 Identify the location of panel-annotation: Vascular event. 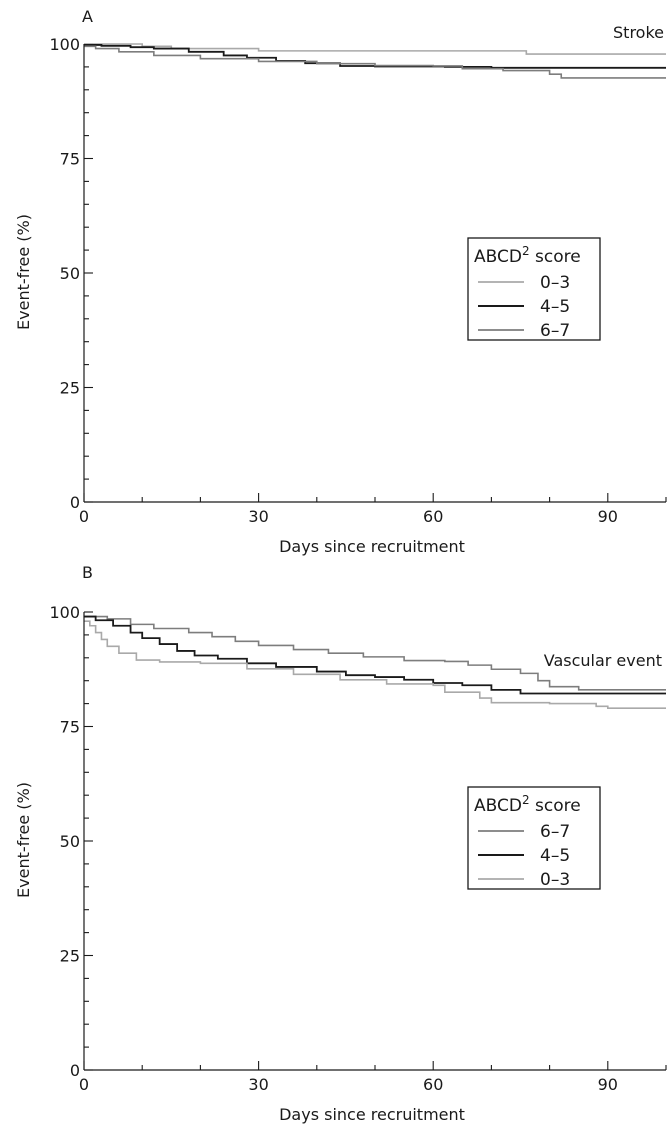
(603, 660).